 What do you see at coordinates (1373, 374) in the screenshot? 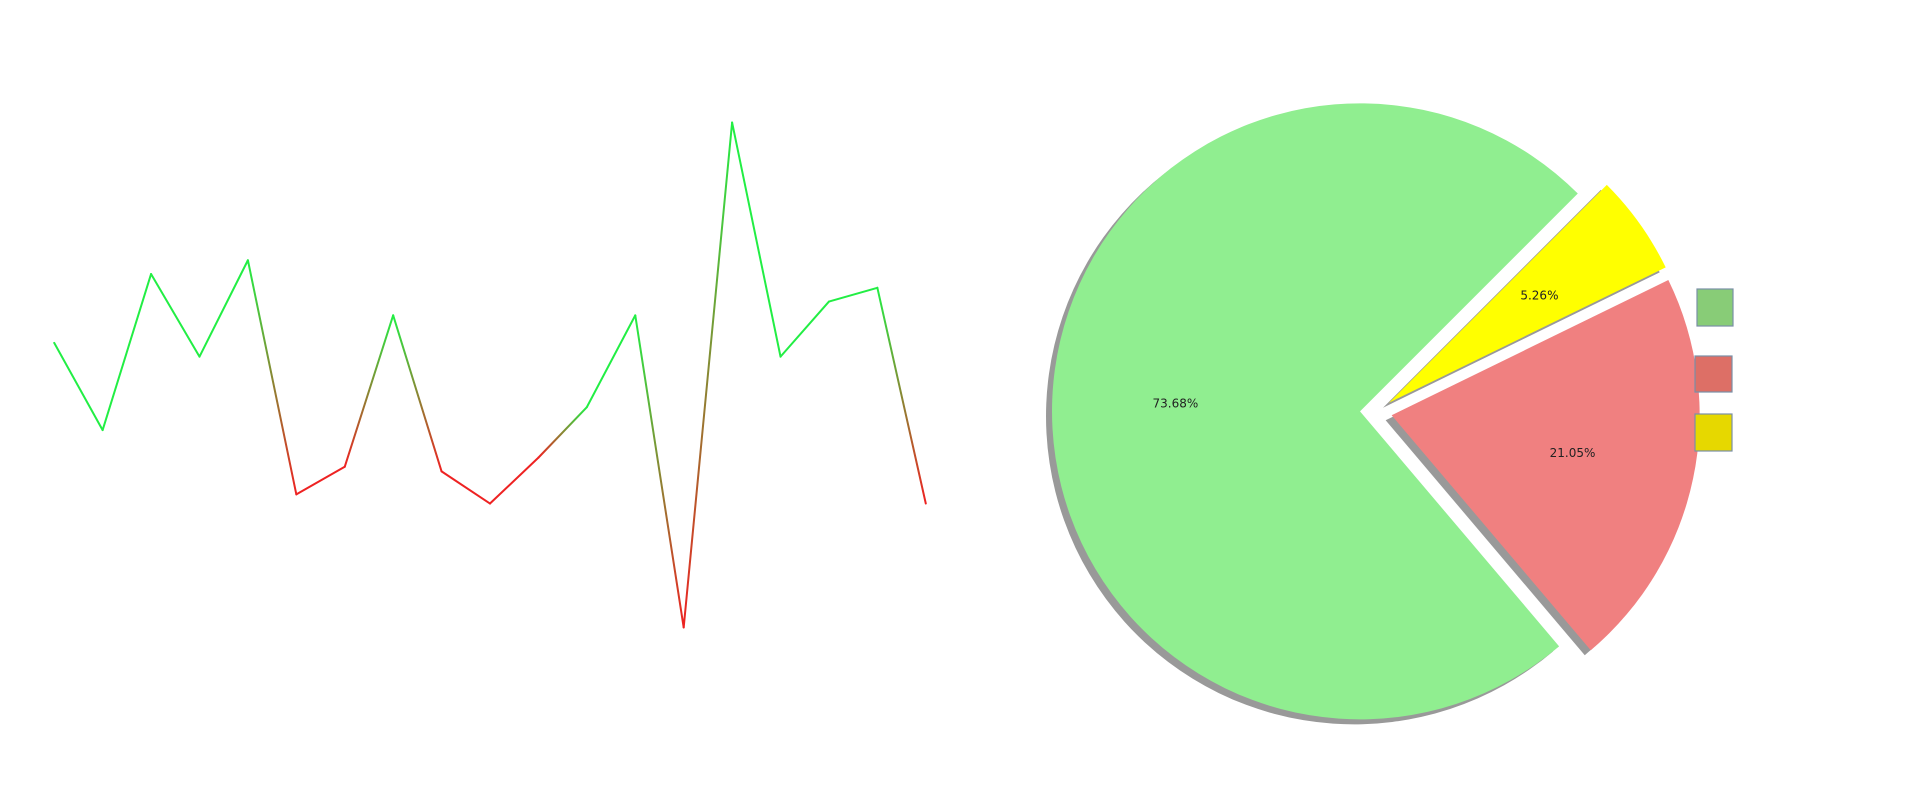
I see `pie-labels: 73.68% 21.05% 5.26%` at bounding box center [1373, 374].